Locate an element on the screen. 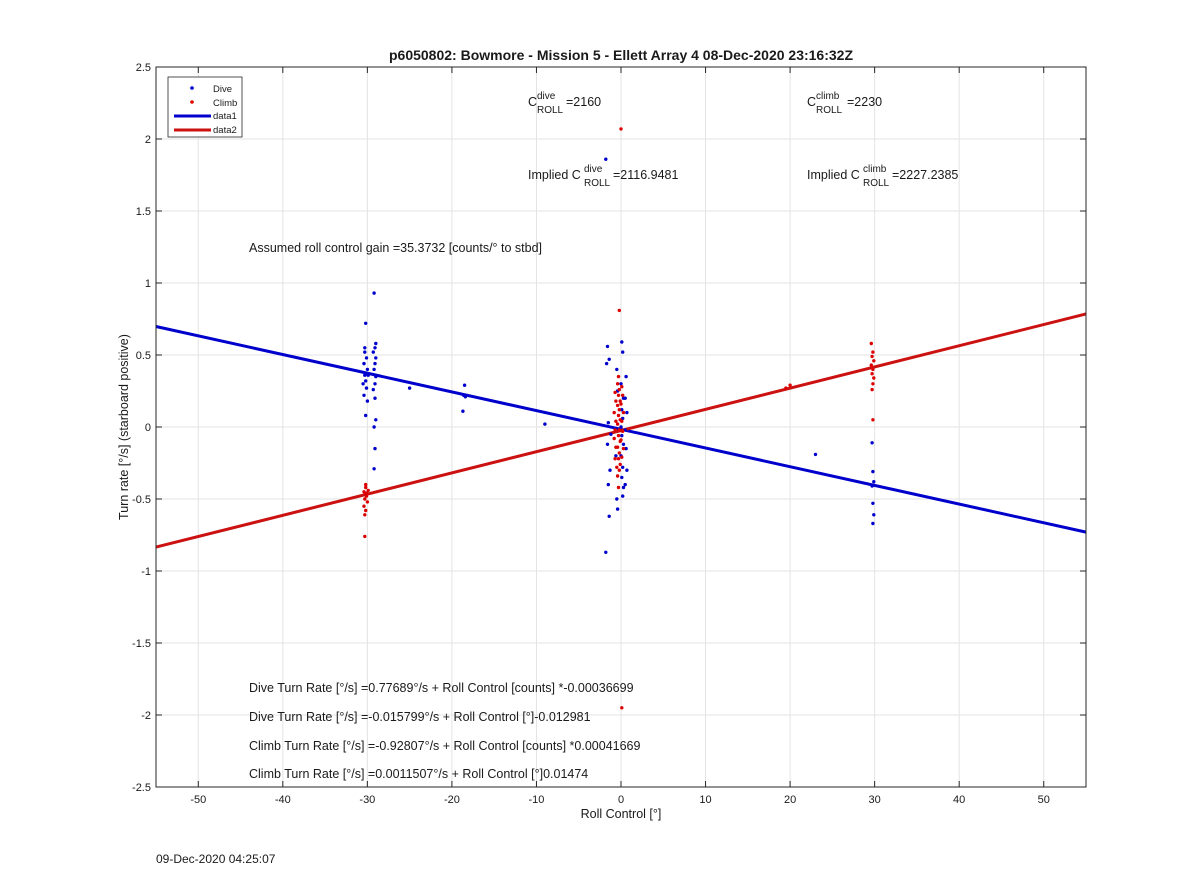 The image size is (1200, 885). implied-dive-sub: ROLL is located at coordinates (597, 183).